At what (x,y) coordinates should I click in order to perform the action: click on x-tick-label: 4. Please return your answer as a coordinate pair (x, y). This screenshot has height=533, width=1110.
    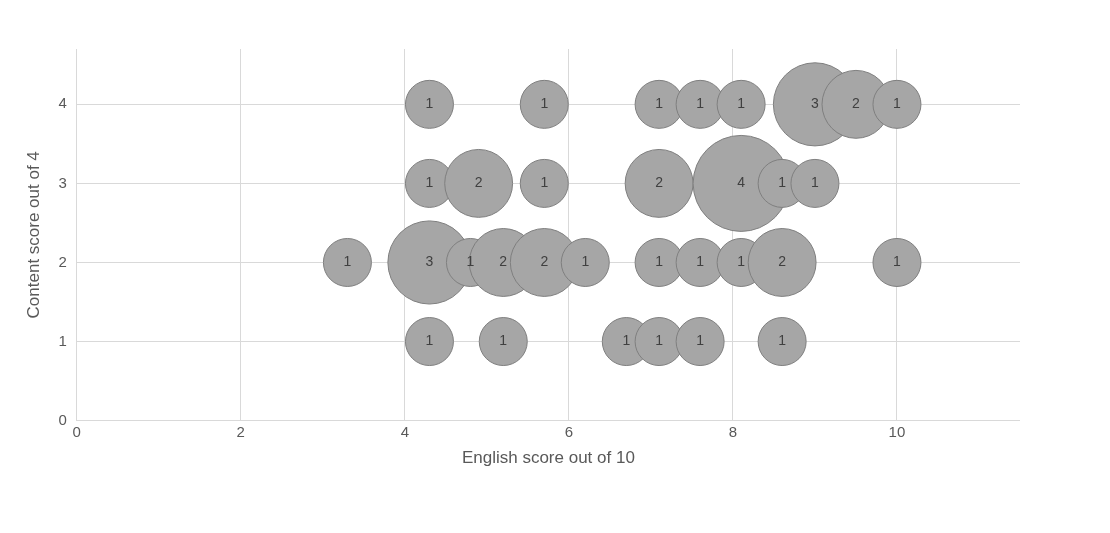
    Looking at the image, I should click on (404, 431).